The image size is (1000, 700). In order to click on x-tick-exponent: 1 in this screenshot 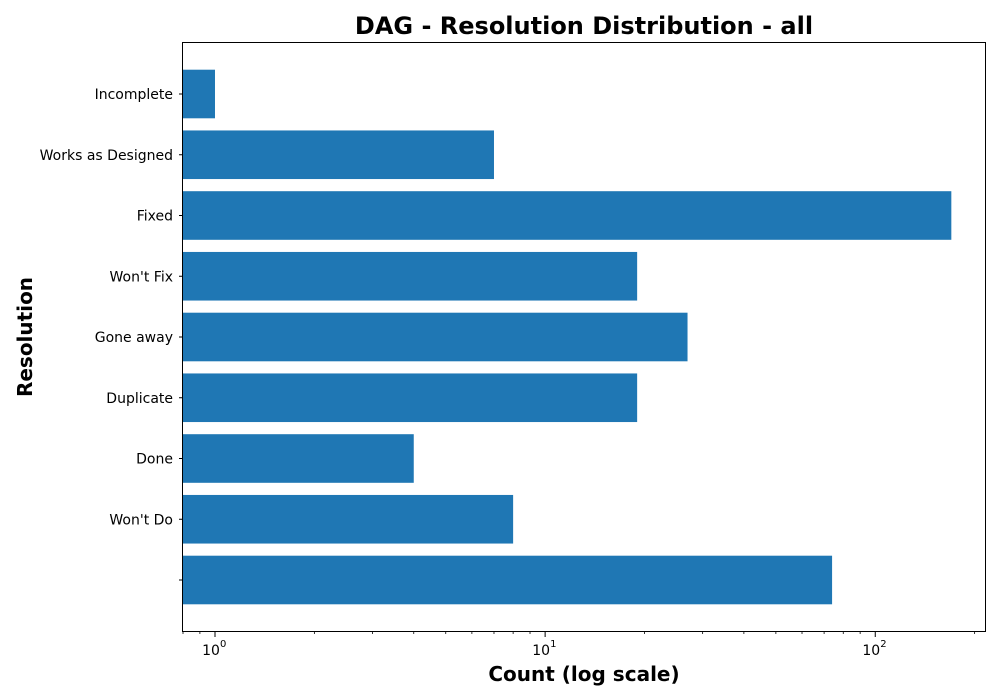, I will do `click(553, 644)`.